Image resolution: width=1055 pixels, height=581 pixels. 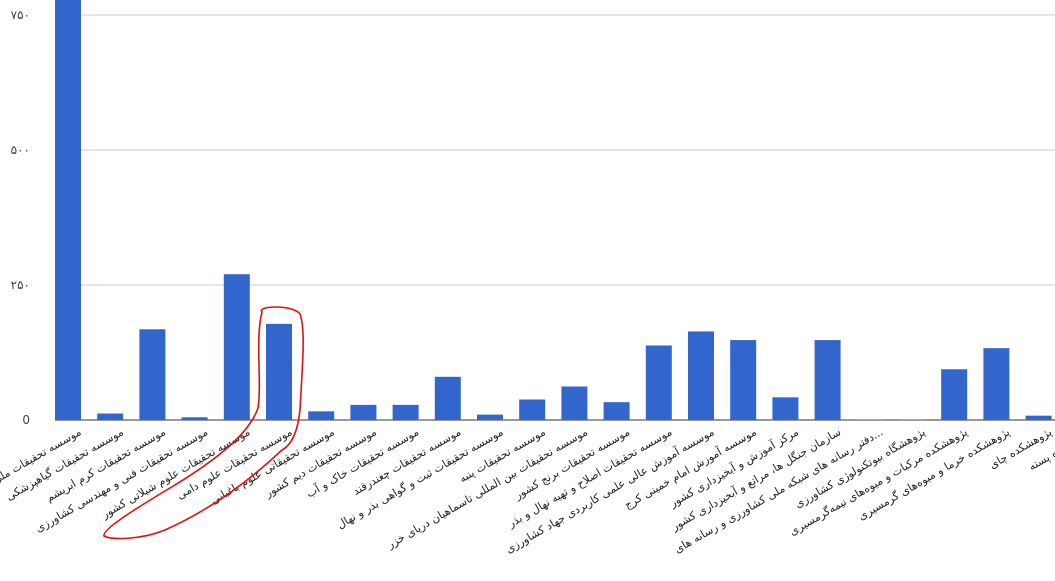 What do you see at coordinates (20, 150) in the screenshot?
I see `y-tick-label: ۵۰۰` at bounding box center [20, 150].